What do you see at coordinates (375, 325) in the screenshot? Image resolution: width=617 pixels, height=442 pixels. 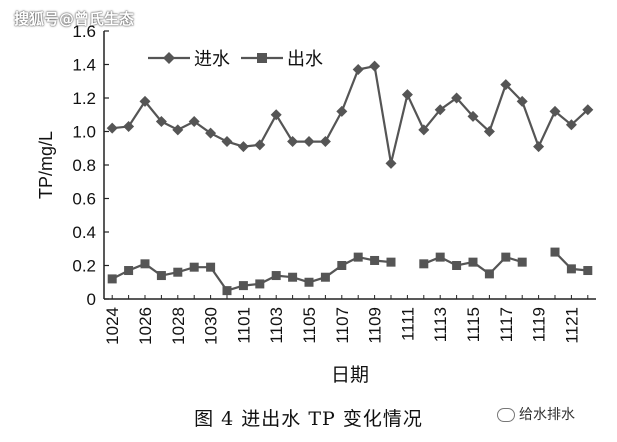 I see `x-tick-label: 1109` at bounding box center [375, 325].